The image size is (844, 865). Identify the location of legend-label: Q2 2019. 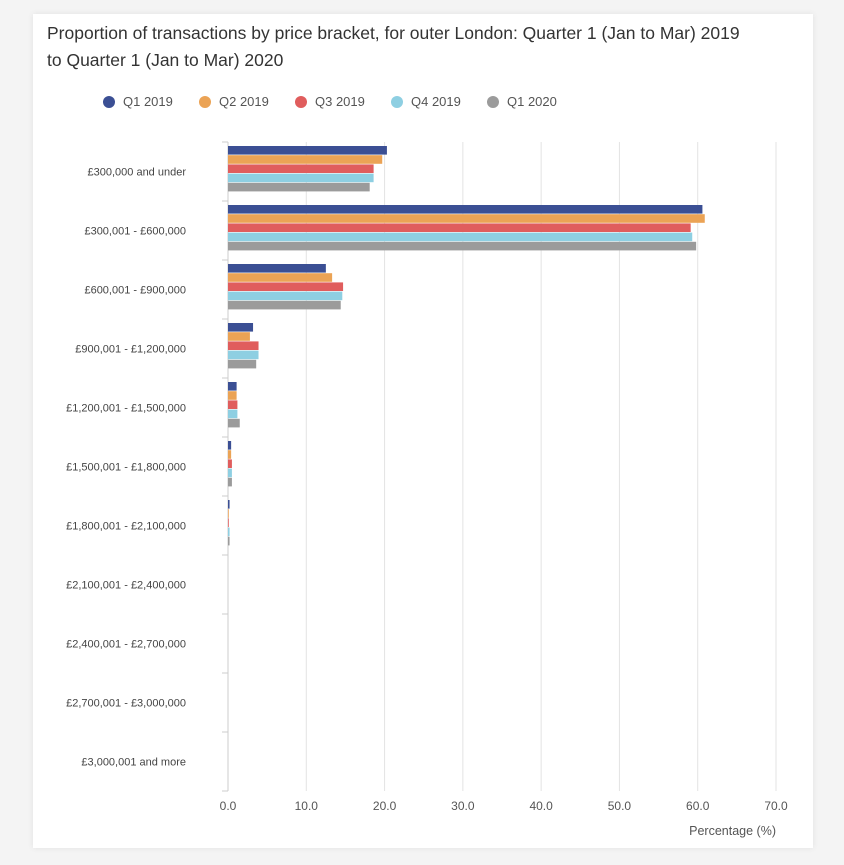
(244, 101).